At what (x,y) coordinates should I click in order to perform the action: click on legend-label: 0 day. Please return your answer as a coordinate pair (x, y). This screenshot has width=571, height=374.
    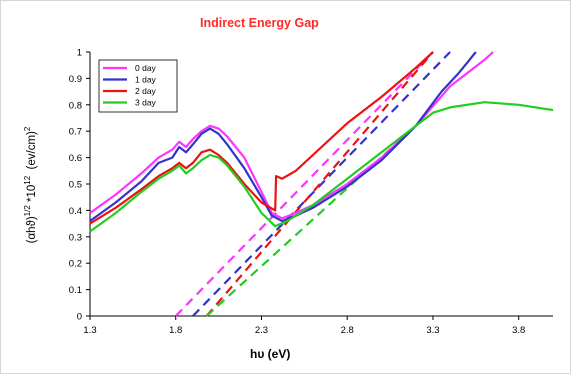
    Looking at the image, I should click on (146, 68).